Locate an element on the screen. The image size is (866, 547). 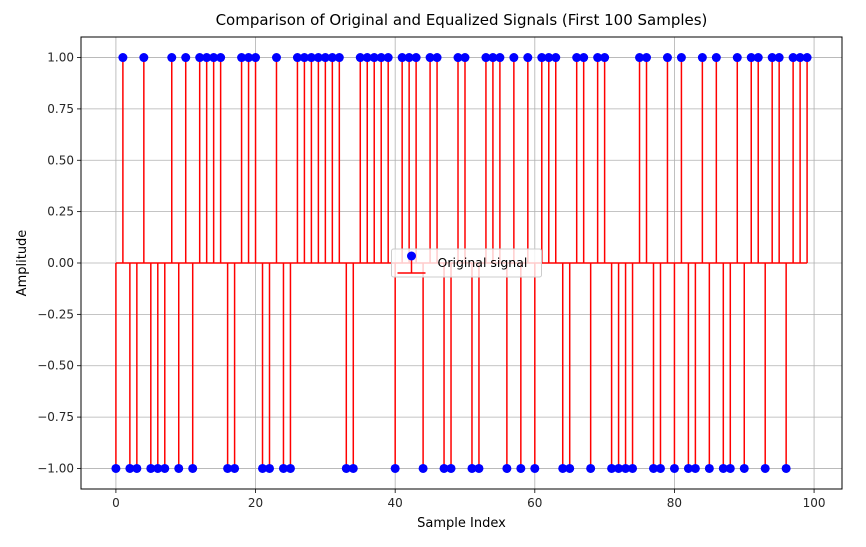
y-tick-label: 1.00 is located at coordinates (60, 58).